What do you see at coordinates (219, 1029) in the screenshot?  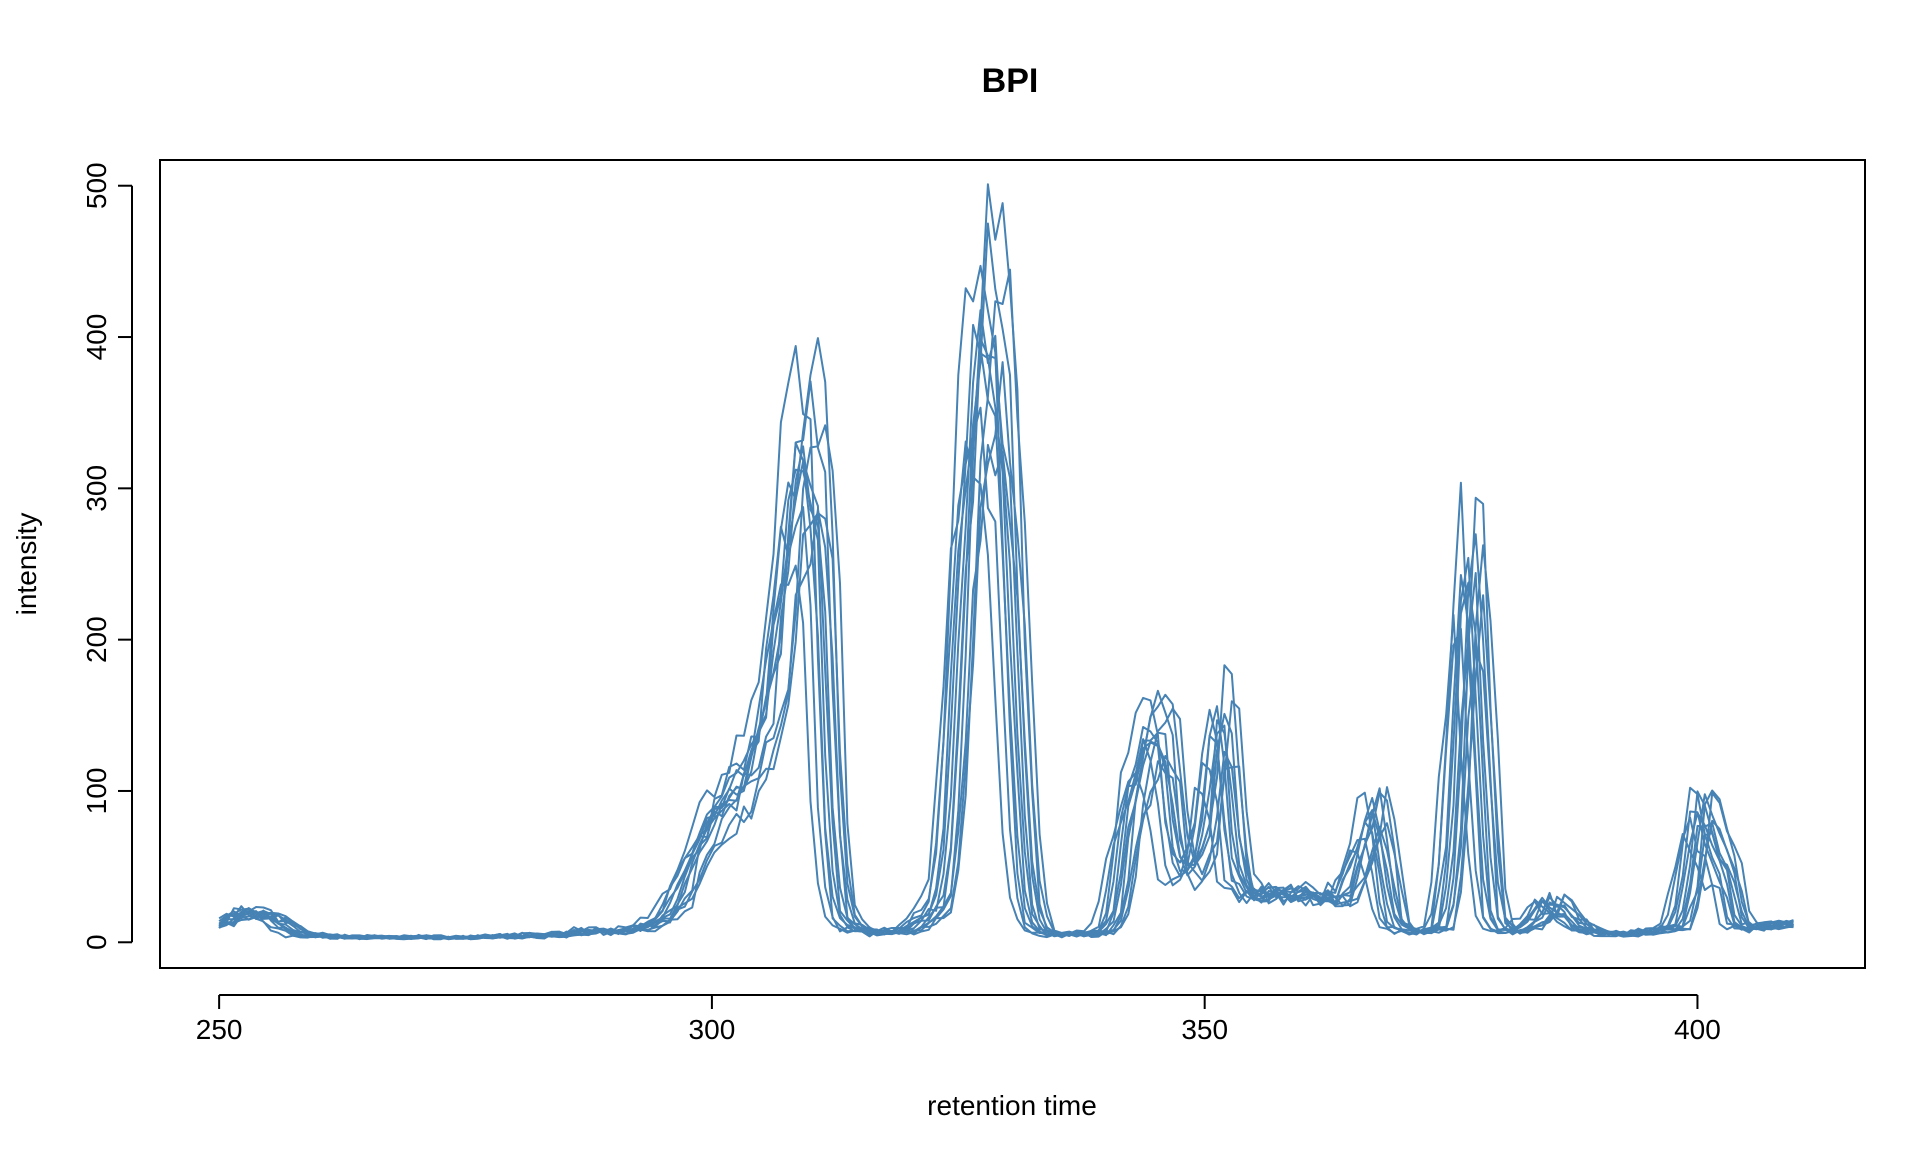 I see `x-tick-label: 250` at bounding box center [219, 1029].